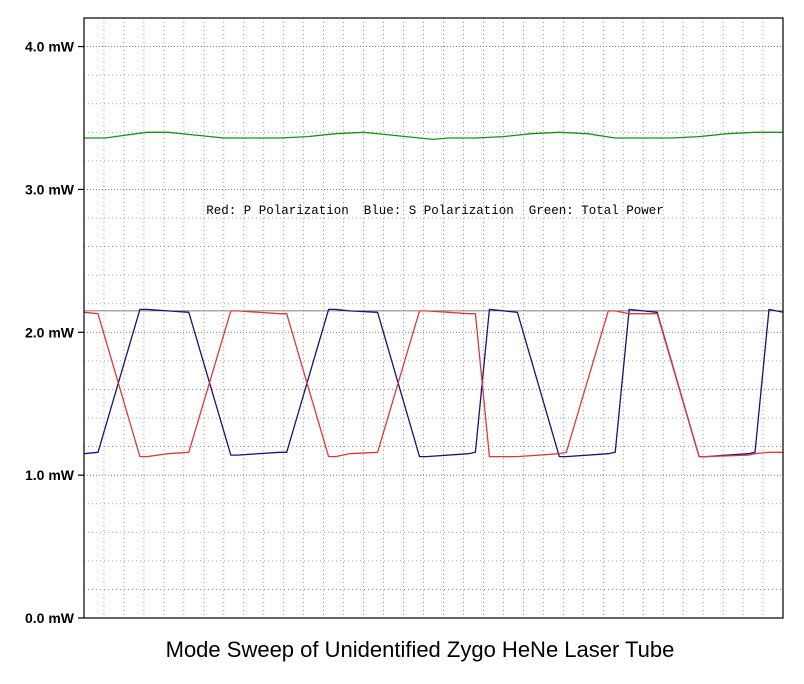 This screenshot has width=804, height=684. What do you see at coordinates (50, 475) in the screenshot?
I see `y-tick-label: 1.0 mW` at bounding box center [50, 475].